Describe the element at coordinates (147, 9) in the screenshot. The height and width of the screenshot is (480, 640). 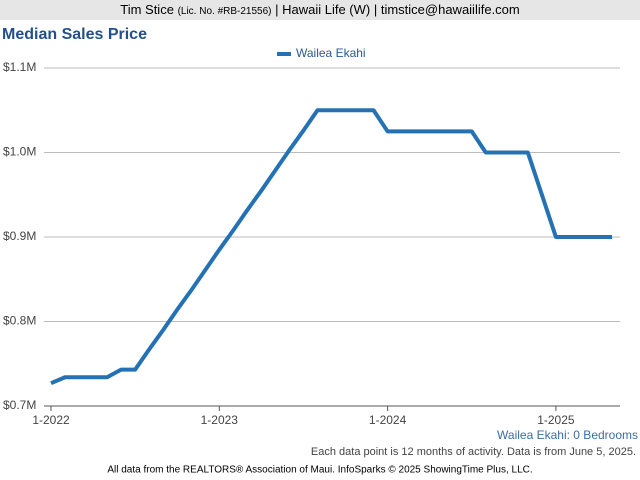
I see `agent-name: Tim Stice` at that location.